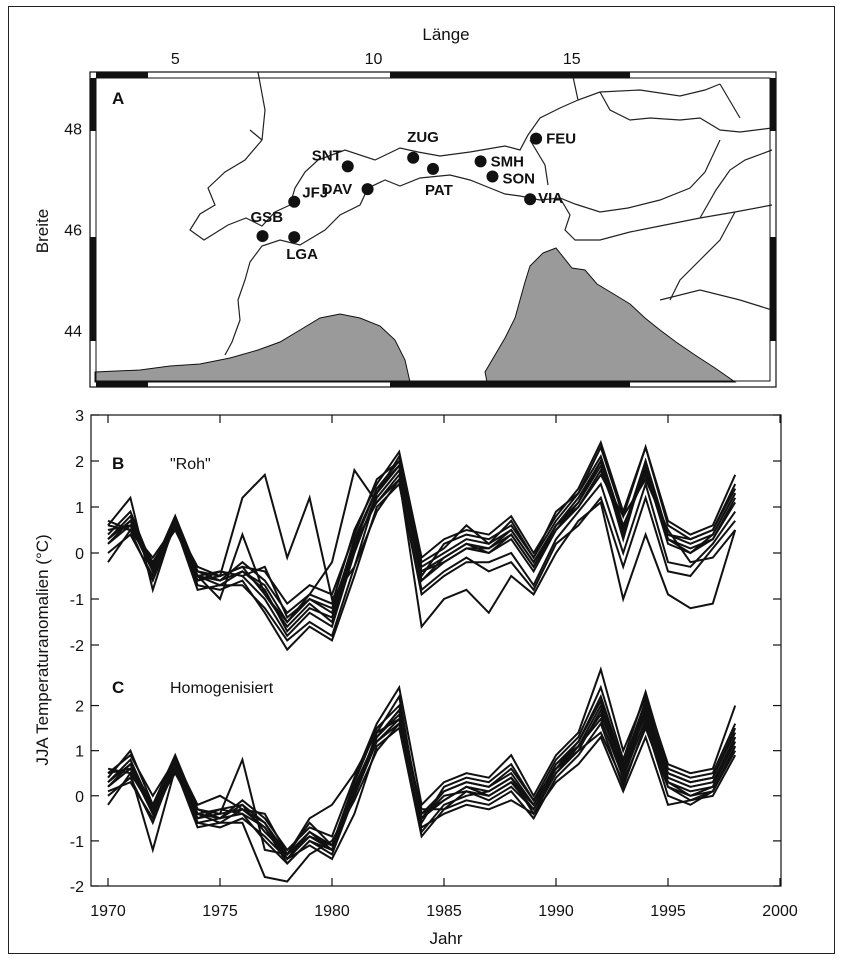 This screenshot has width=843, height=960. What do you see at coordinates (413, 157) in the screenshot?
I see `station-marker-zug` at bounding box center [413, 157].